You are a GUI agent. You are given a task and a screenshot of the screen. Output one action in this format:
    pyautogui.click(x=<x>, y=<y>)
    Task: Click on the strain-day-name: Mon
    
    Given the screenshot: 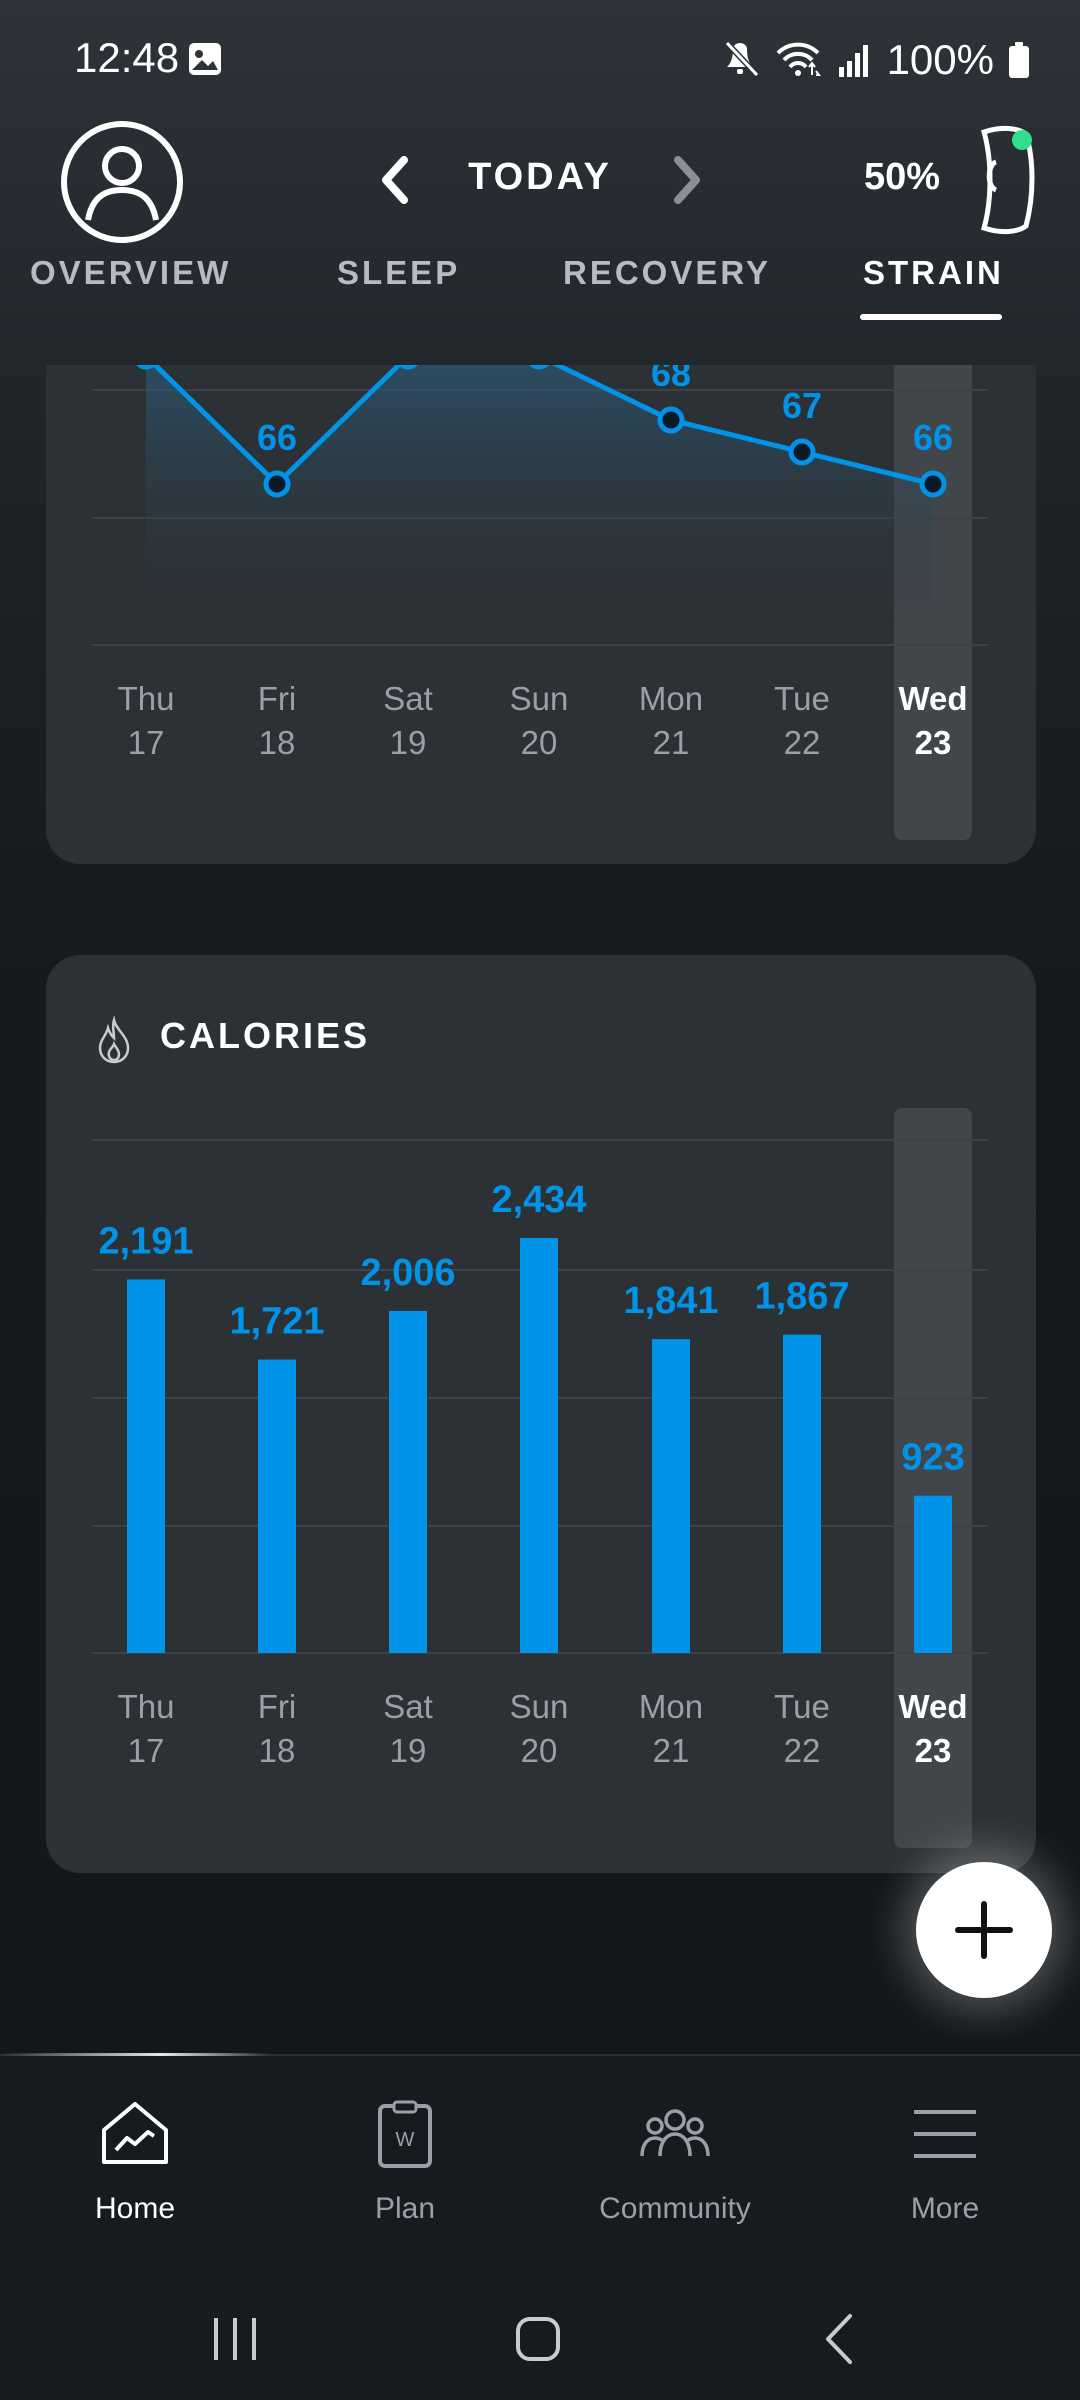 What is the action you would take?
    pyautogui.click(x=671, y=698)
    